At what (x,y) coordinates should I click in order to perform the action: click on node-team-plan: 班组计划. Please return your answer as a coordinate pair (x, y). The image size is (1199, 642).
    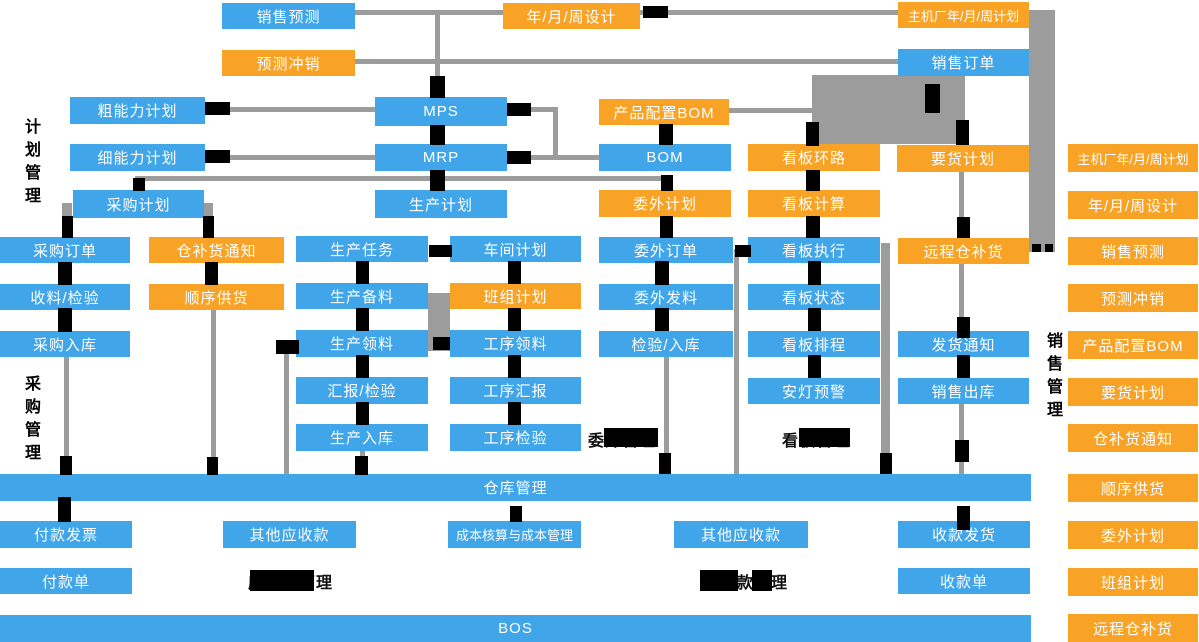
    Looking at the image, I should click on (515, 296).